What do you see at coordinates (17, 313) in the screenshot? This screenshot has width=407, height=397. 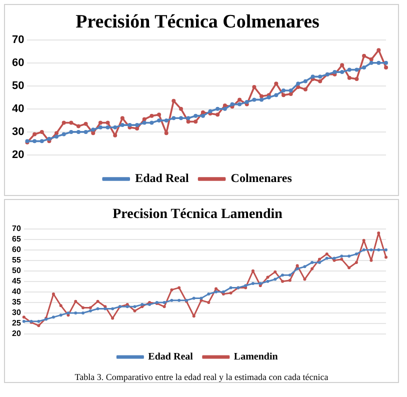 I see `y-tick-label: 30` at bounding box center [17, 313].